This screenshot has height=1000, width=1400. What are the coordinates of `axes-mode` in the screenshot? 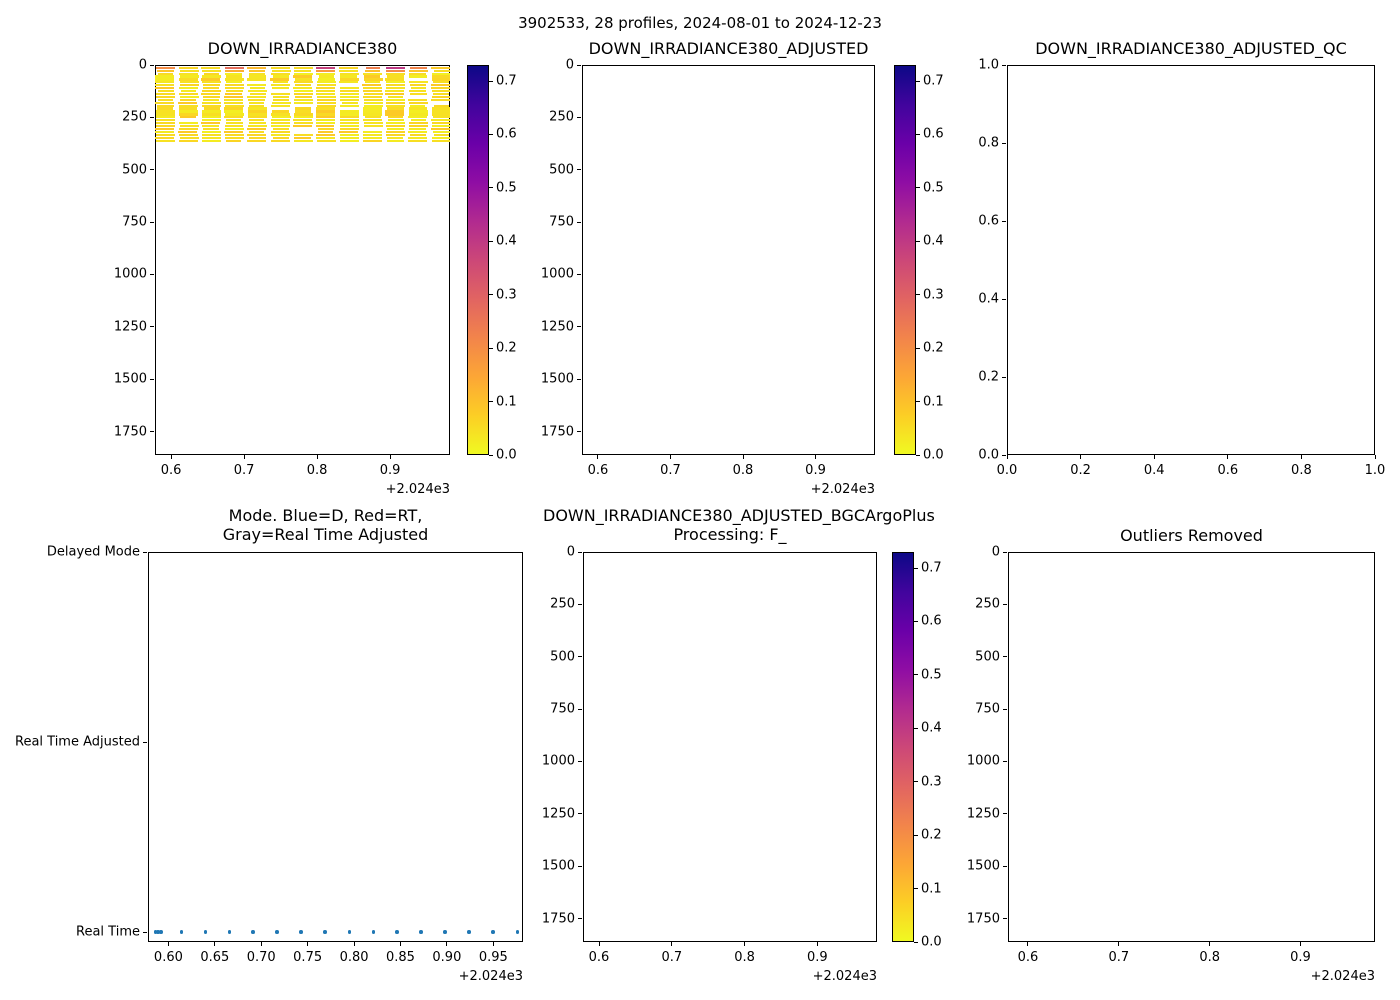 It's located at (335, 747).